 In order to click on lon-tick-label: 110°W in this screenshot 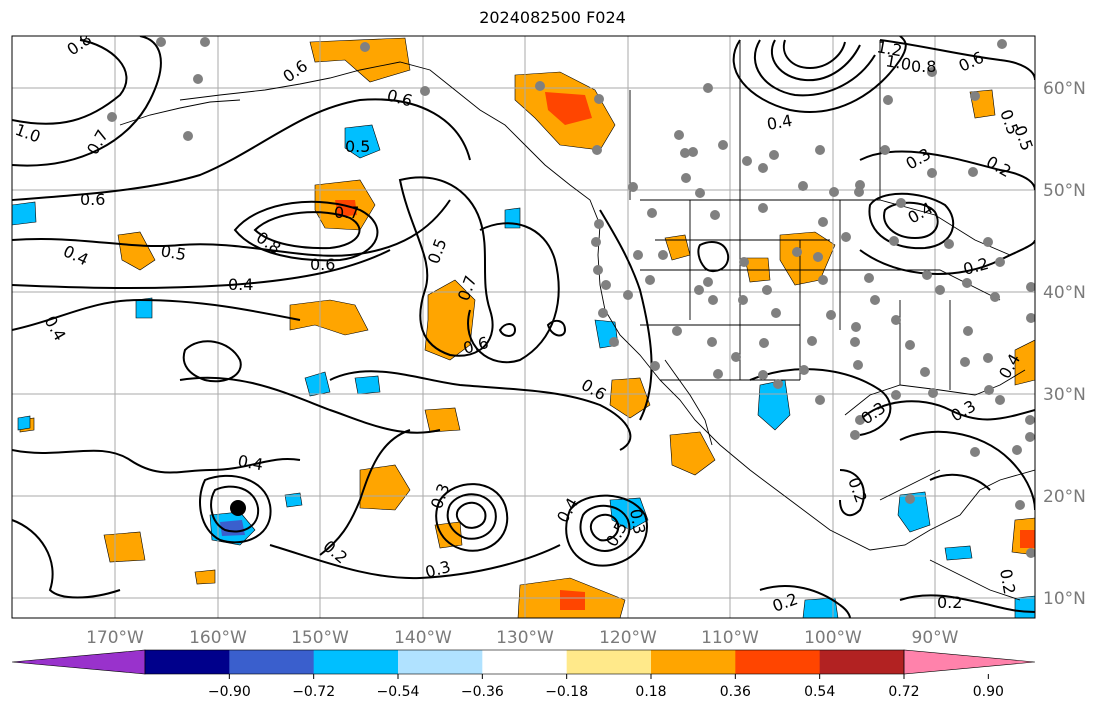, I will do `click(730, 638)`.